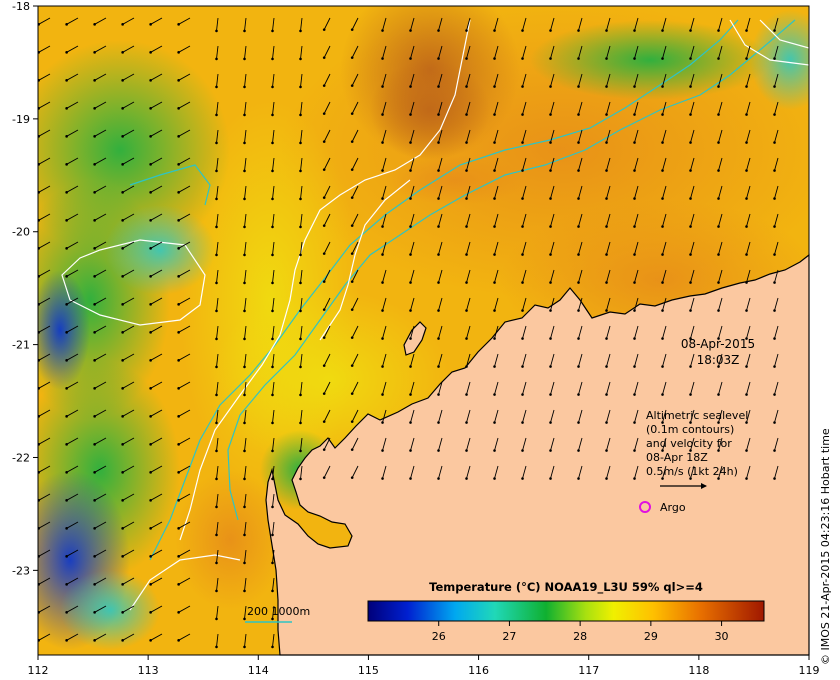  I want to click on longitude-axis: 112 113 114 115 116 117 118 119, so click(424, 666).